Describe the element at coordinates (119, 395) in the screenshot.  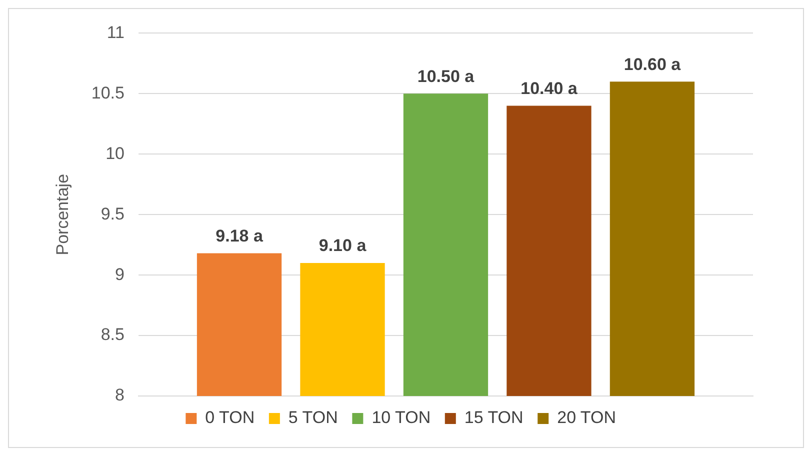
I see `y-tick-label: 8` at that location.